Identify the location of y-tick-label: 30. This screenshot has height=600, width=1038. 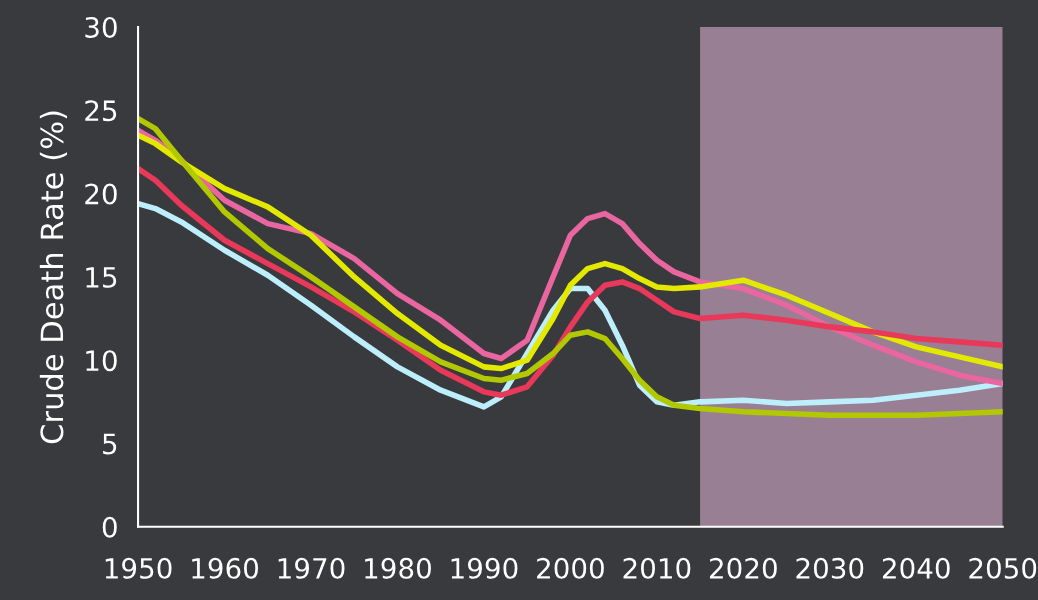
(101, 27).